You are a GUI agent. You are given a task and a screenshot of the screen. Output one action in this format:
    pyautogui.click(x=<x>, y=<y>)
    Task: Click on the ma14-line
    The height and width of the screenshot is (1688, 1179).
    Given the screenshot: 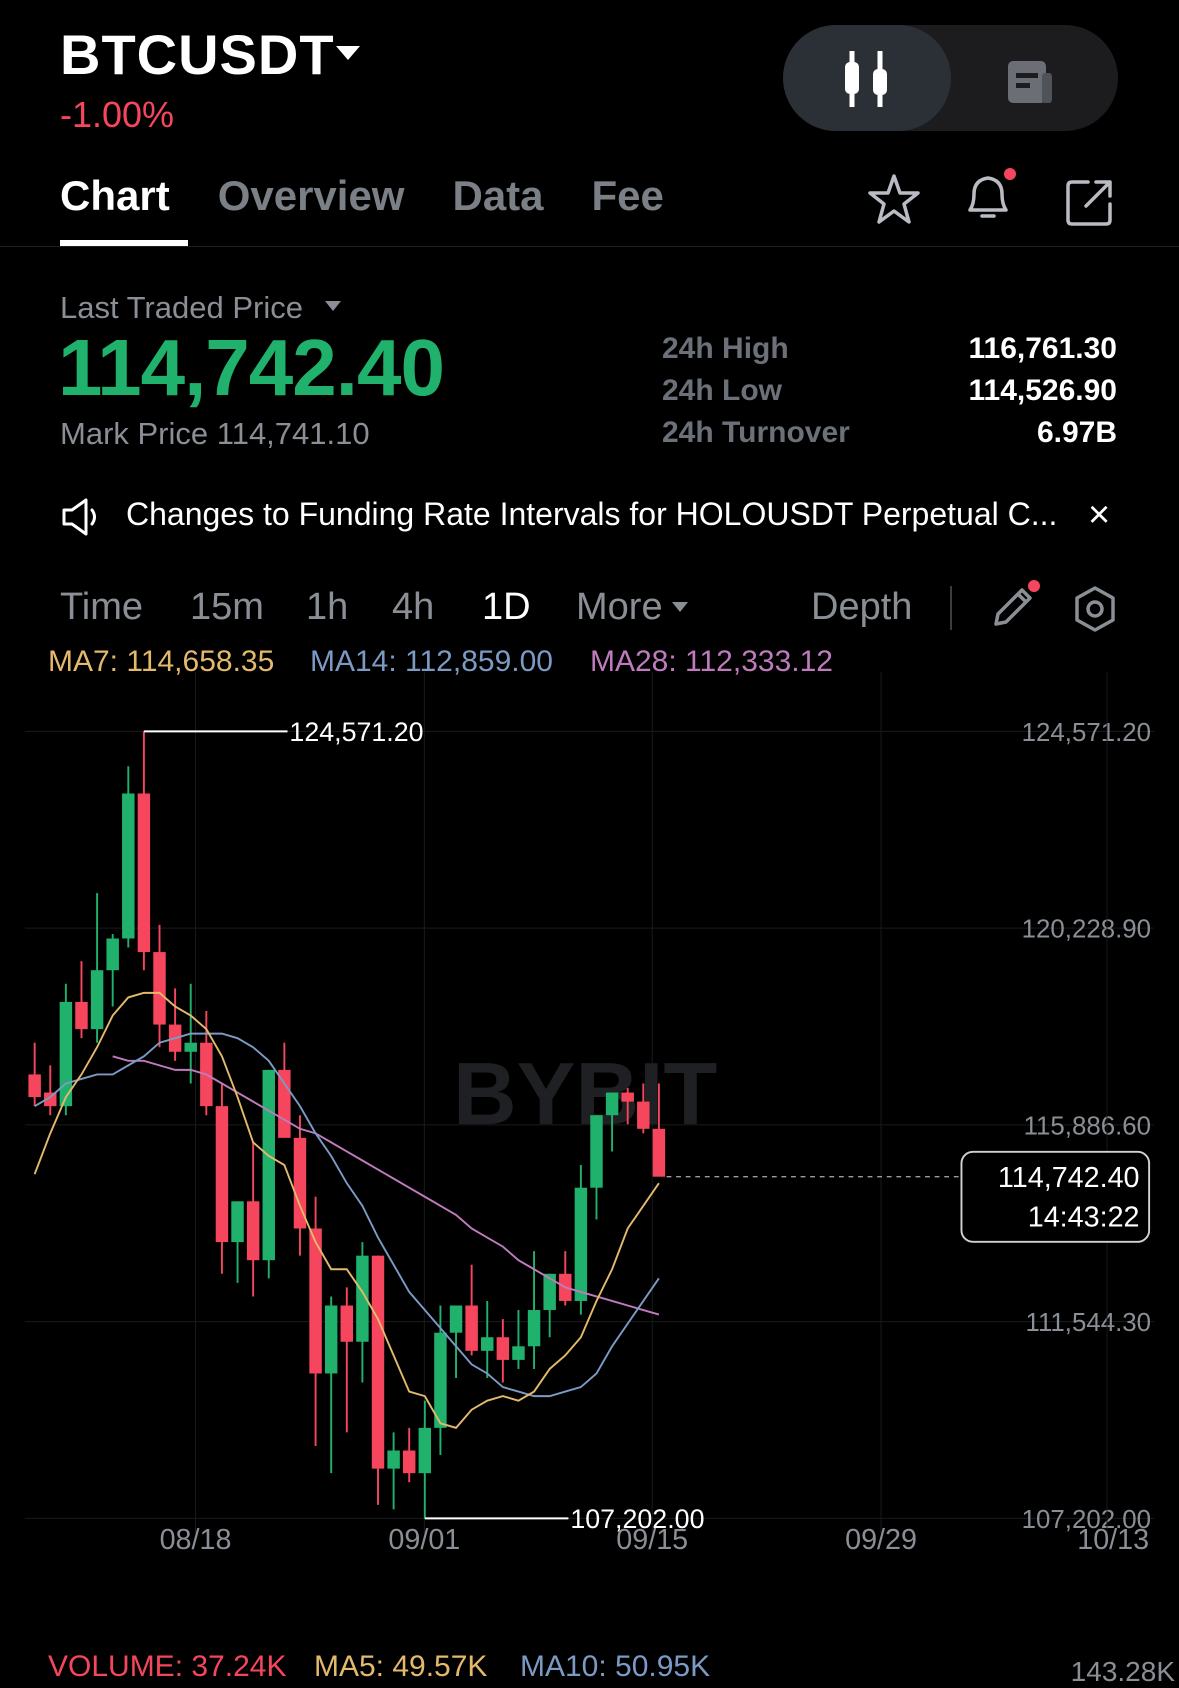 What is the action you would take?
    pyautogui.click(x=347, y=1215)
    